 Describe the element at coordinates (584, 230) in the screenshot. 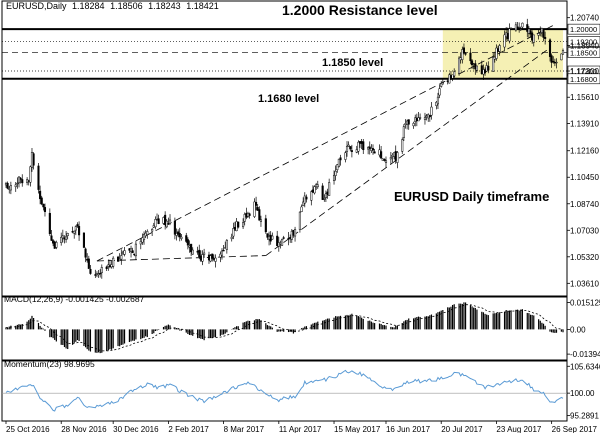

I see `price-tick-label: 1.07030` at that location.